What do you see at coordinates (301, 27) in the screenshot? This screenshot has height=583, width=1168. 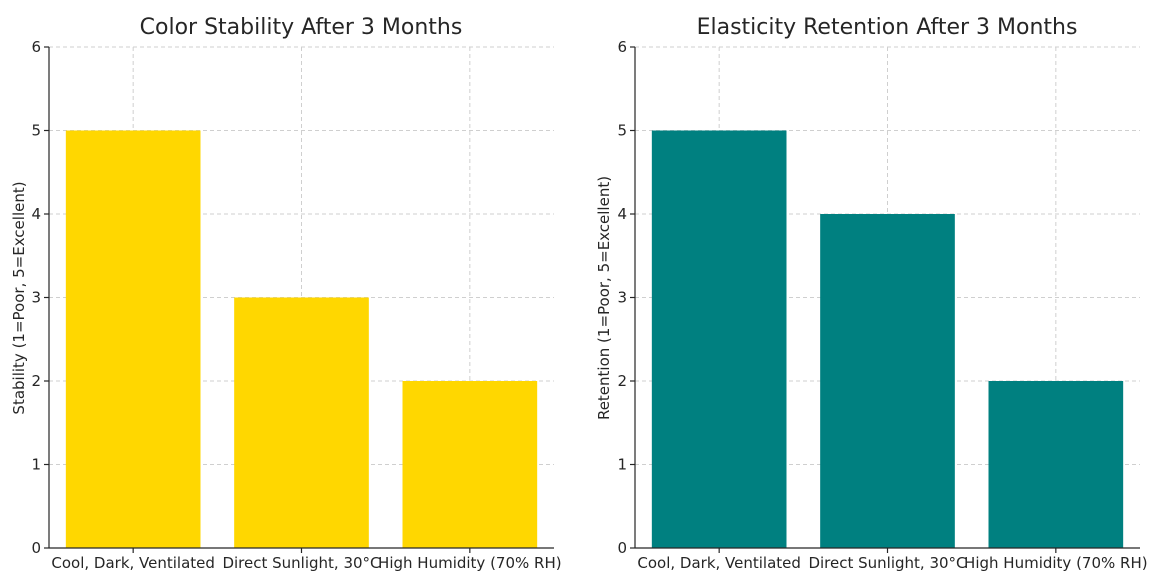 I see `chart-title: Color Stability After 3 Months` at bounding box center [301, 27].